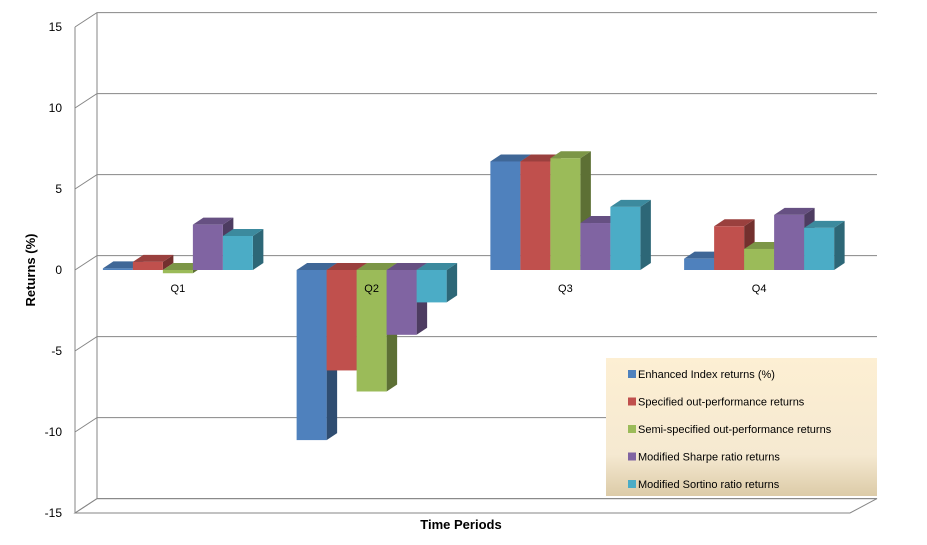 This screenshot has height=545, width=927. I want to click on x-tick-label: Q2, so click(371, 289).